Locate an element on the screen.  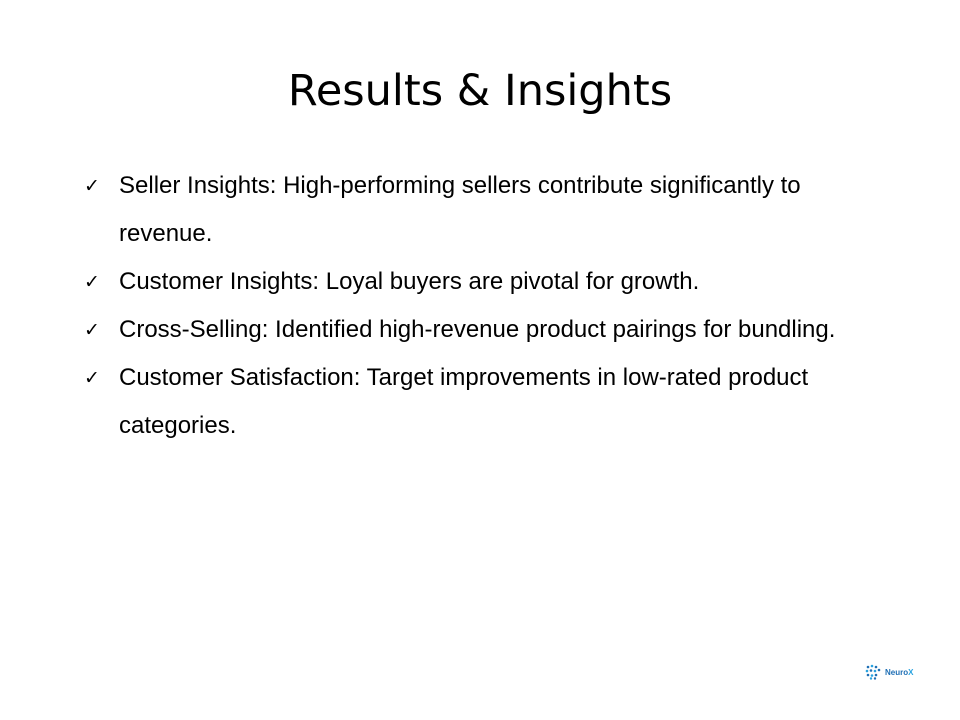
neurox-logo: NeuroX is located at coordinates (889, 672).